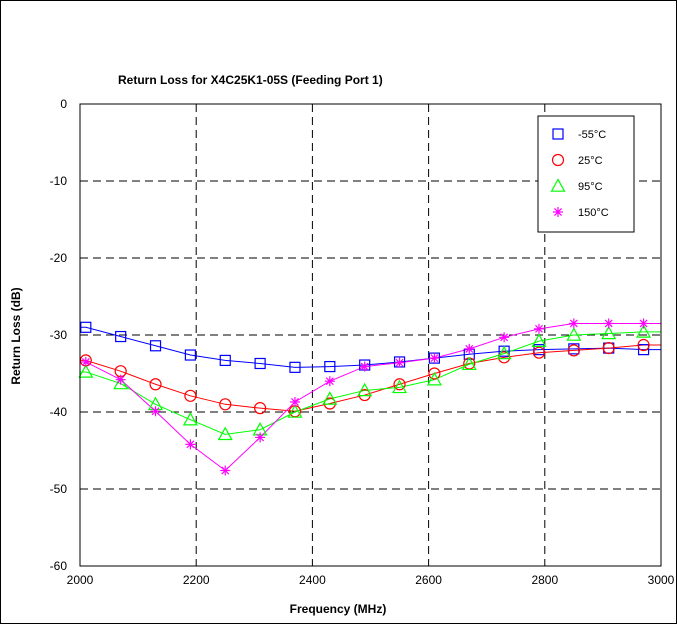 The image size is (677, 629). What do you see at coordinates (590, 187) in the screenshot?
I see `legend-label: 95°C` at bounding box center [590, 187].